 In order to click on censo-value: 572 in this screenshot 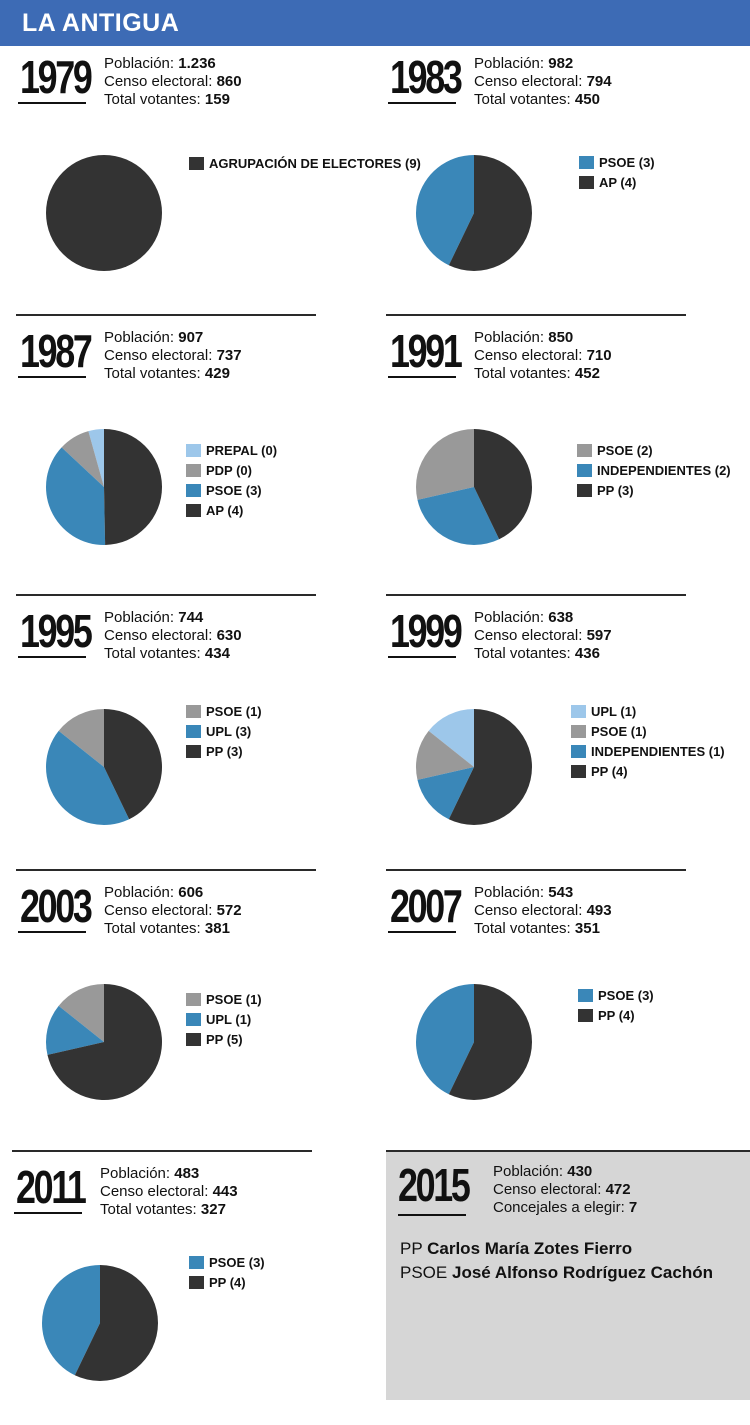, I will do `click(229, 910)`.